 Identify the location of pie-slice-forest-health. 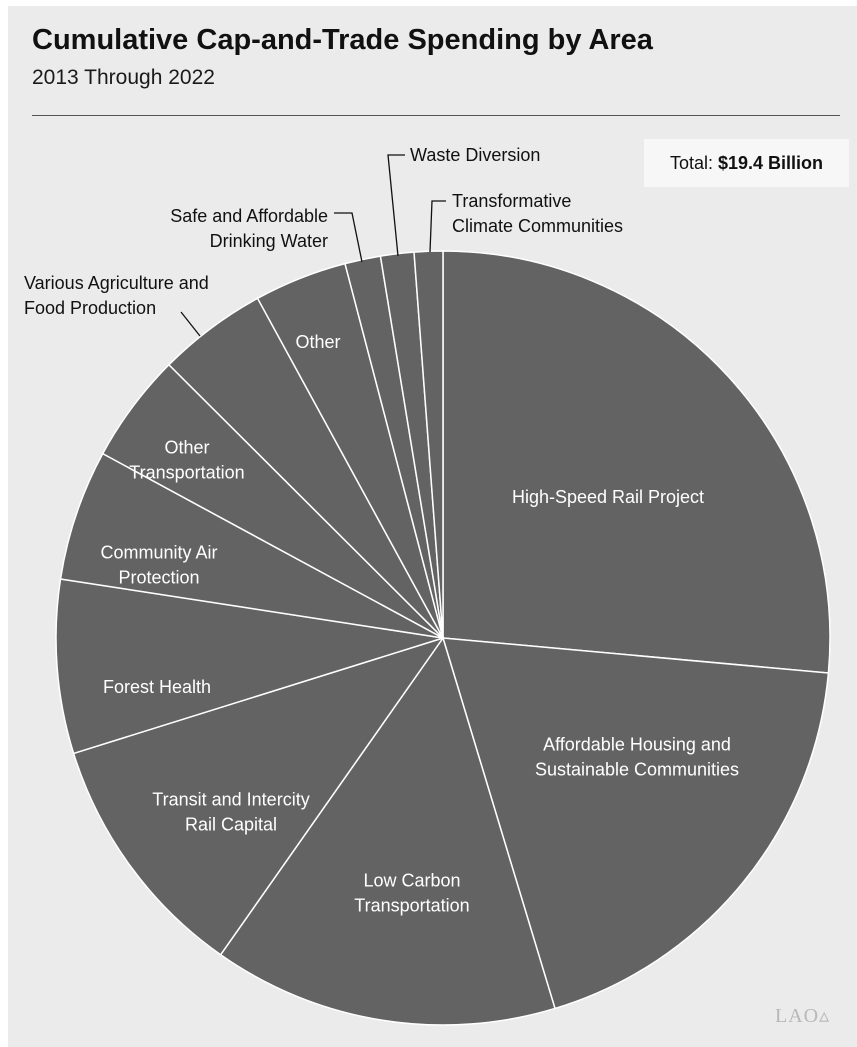
(249, 666).